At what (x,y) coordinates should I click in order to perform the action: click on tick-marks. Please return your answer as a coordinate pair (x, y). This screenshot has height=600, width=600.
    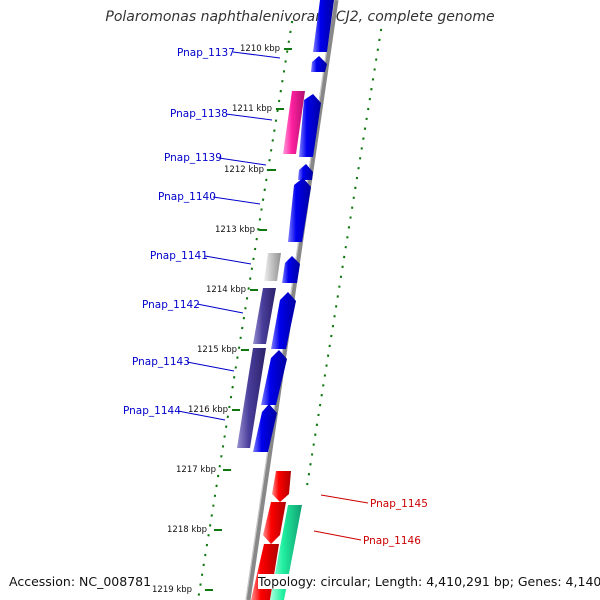
    Looking at the image, I should click on (248, 319).